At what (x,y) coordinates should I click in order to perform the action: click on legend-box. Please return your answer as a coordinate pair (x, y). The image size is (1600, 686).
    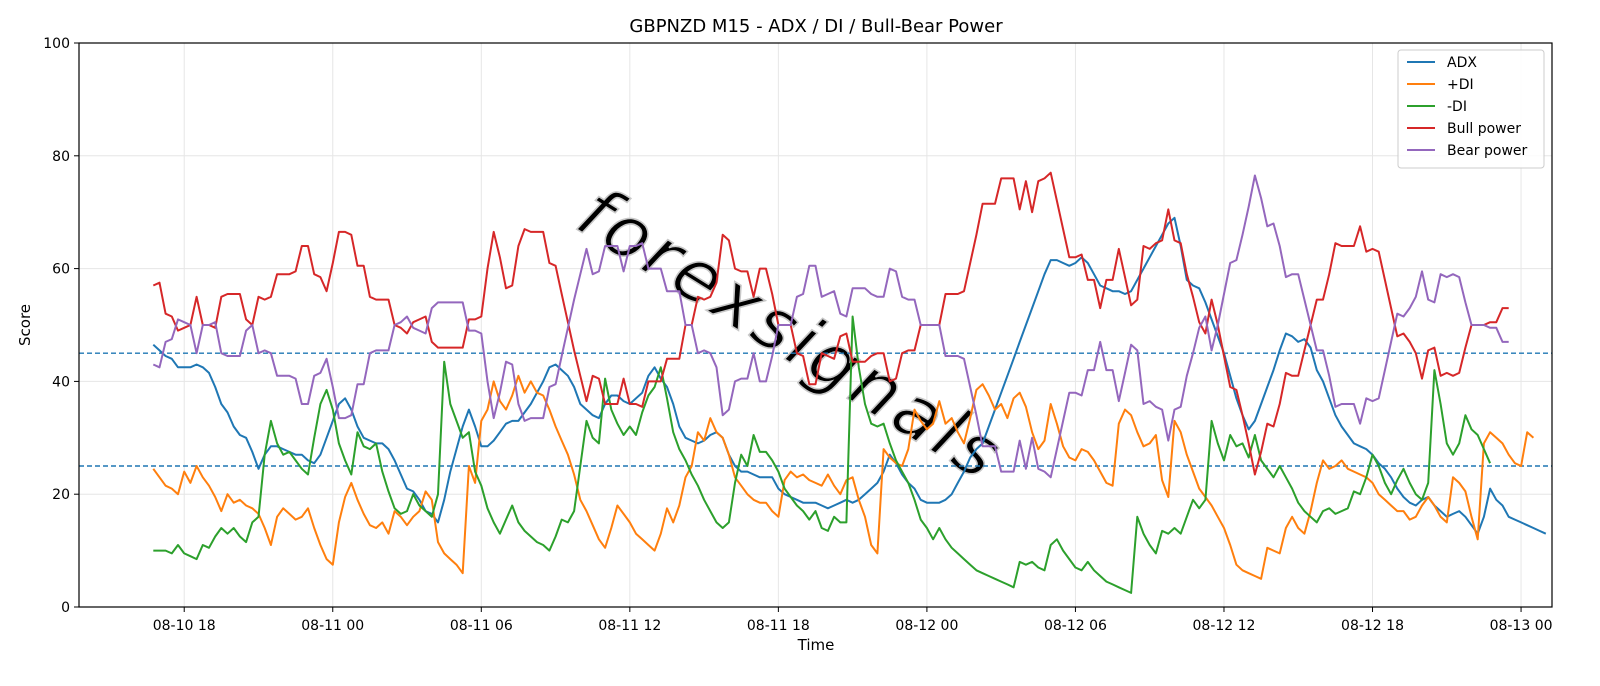
    Looking at the image, I should click on (1471, 109).